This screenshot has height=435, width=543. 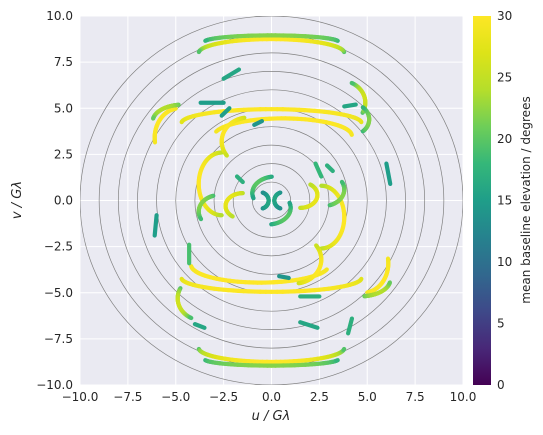 I want to click on y-tick-label: 5.0, so click(x=63, y=108).